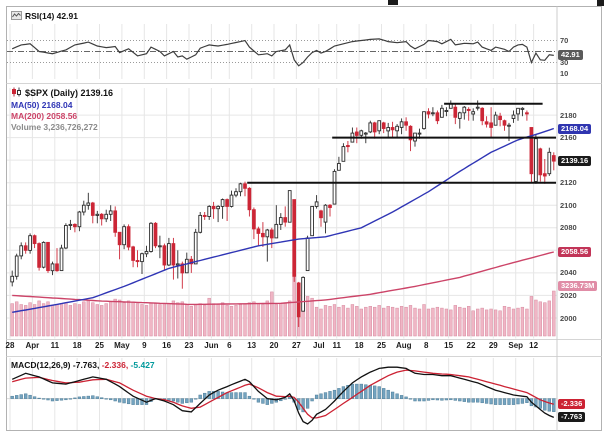  Describe the element at coordinates (401, 143) in the screenshot. I see `trendlines` at that location.